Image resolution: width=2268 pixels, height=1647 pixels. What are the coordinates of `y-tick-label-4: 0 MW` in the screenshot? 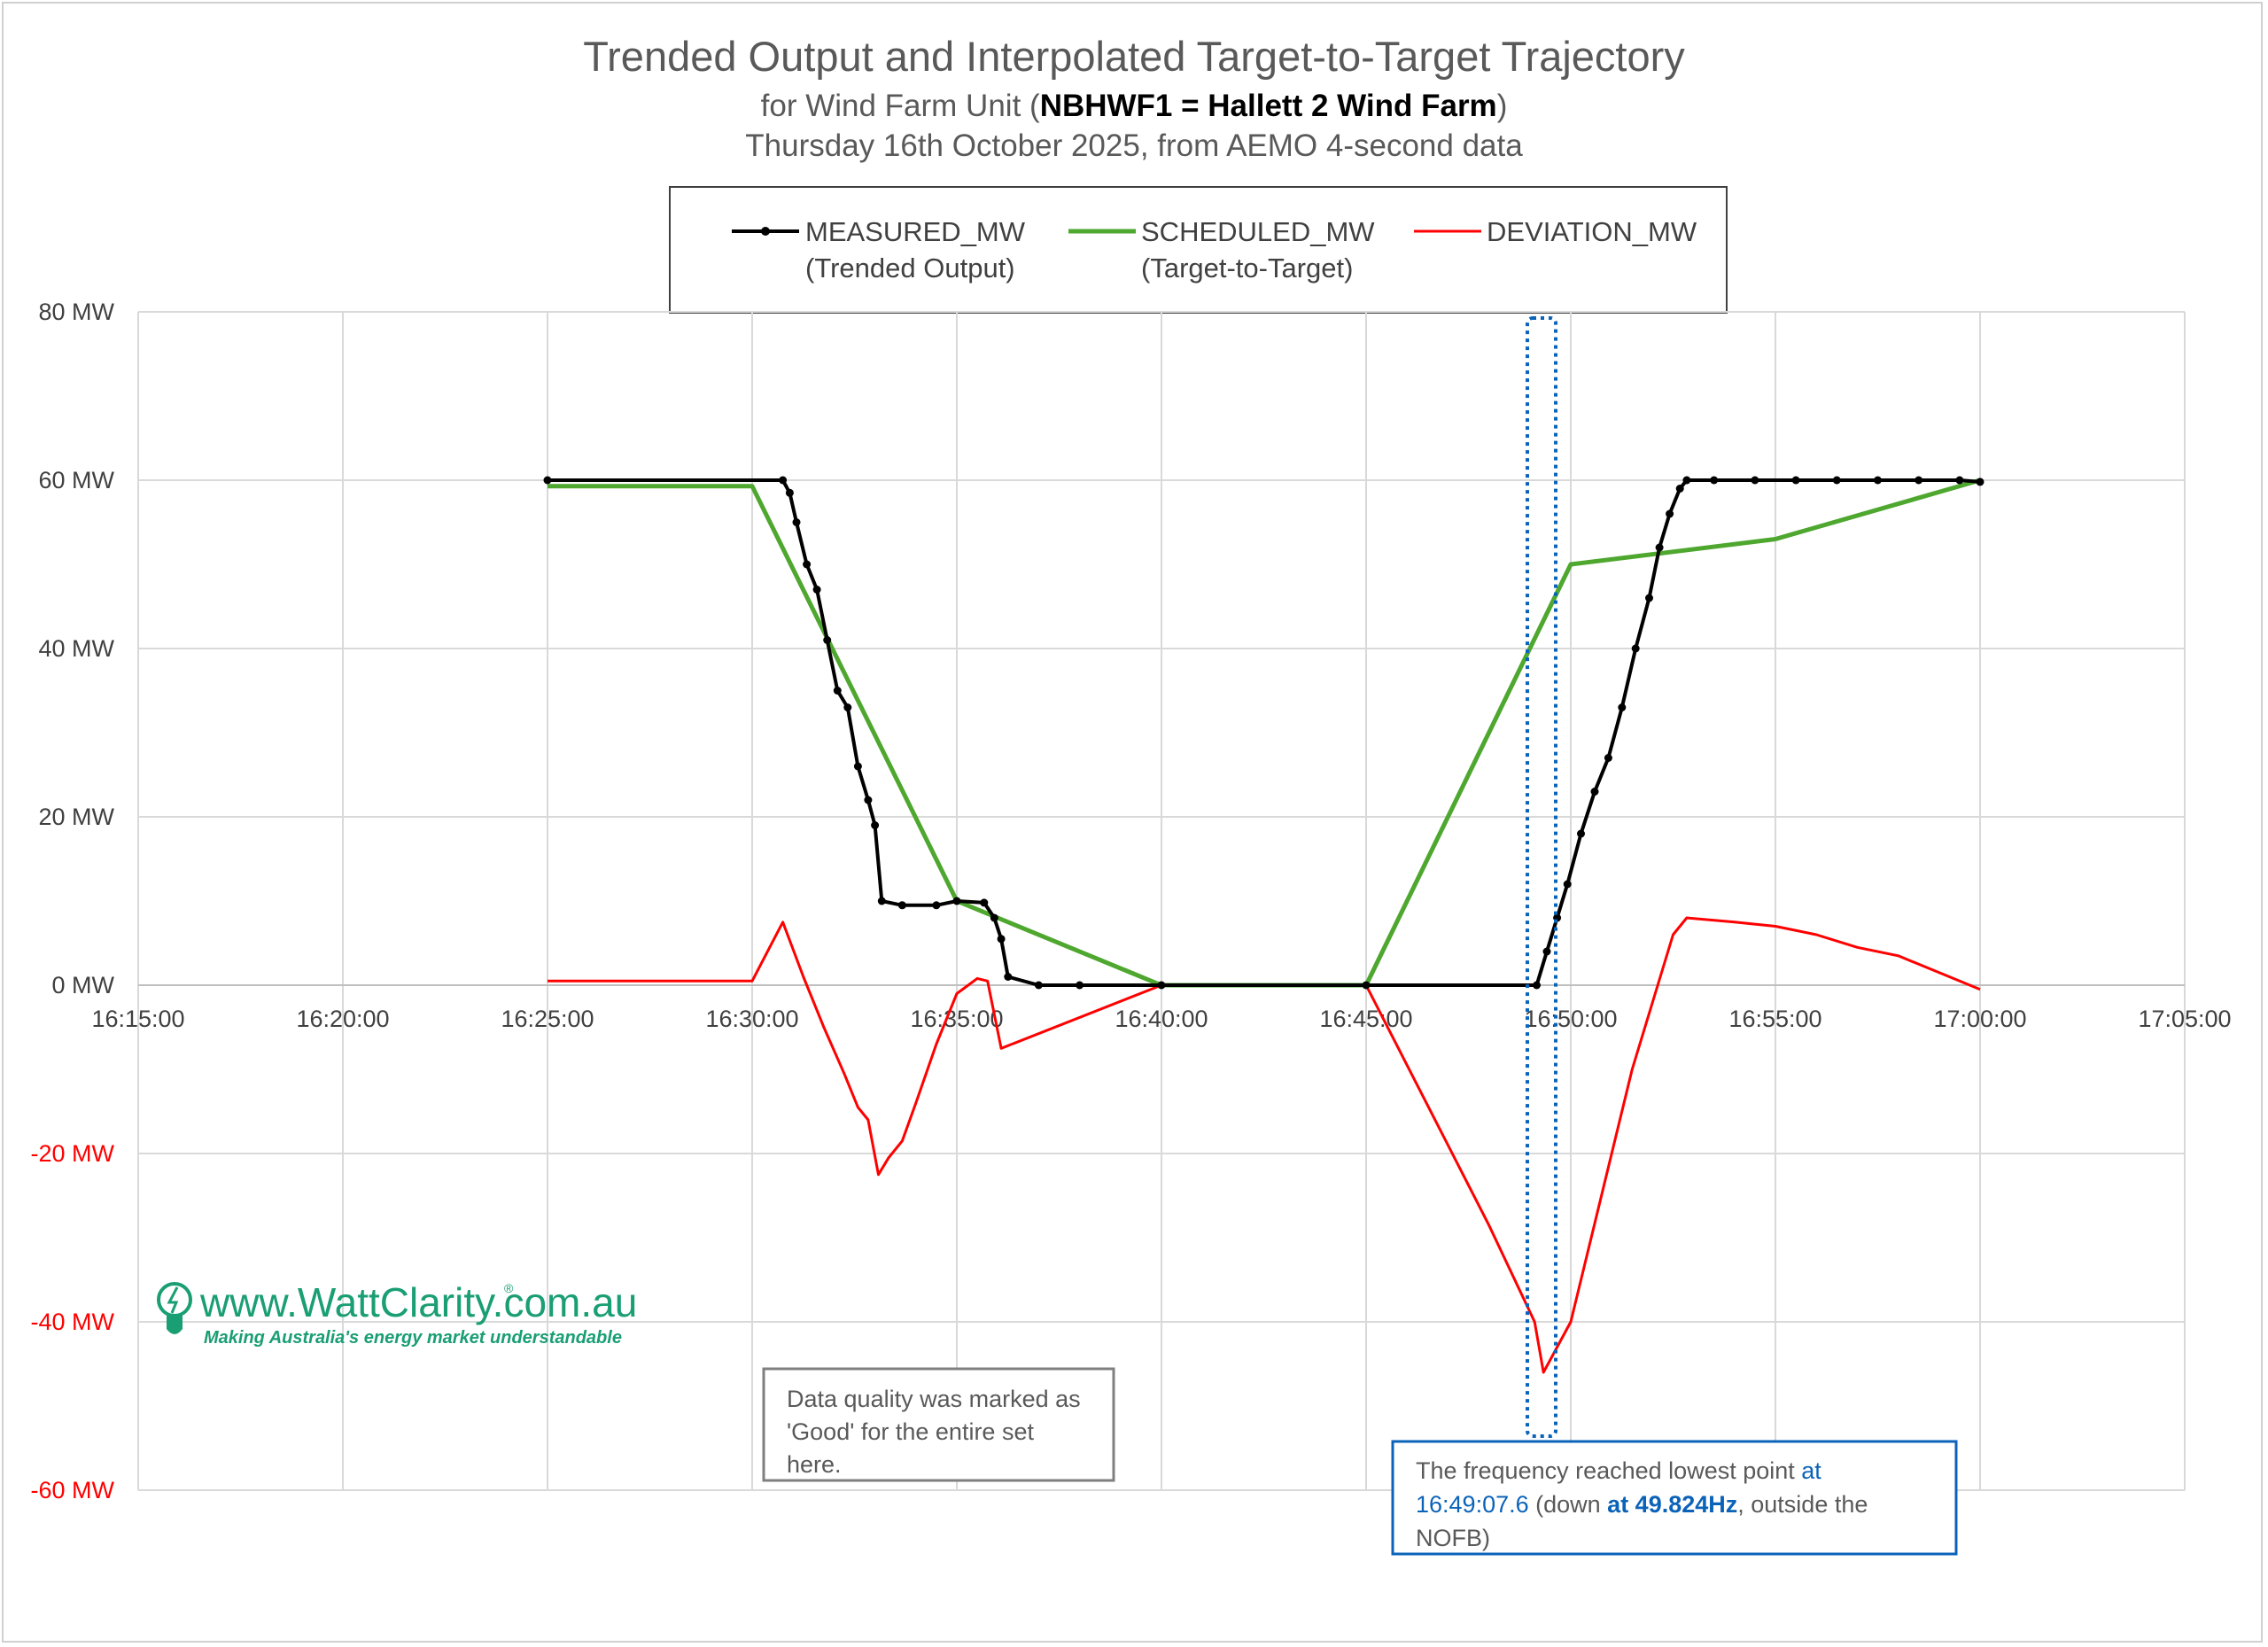 It's located at (83, 985).